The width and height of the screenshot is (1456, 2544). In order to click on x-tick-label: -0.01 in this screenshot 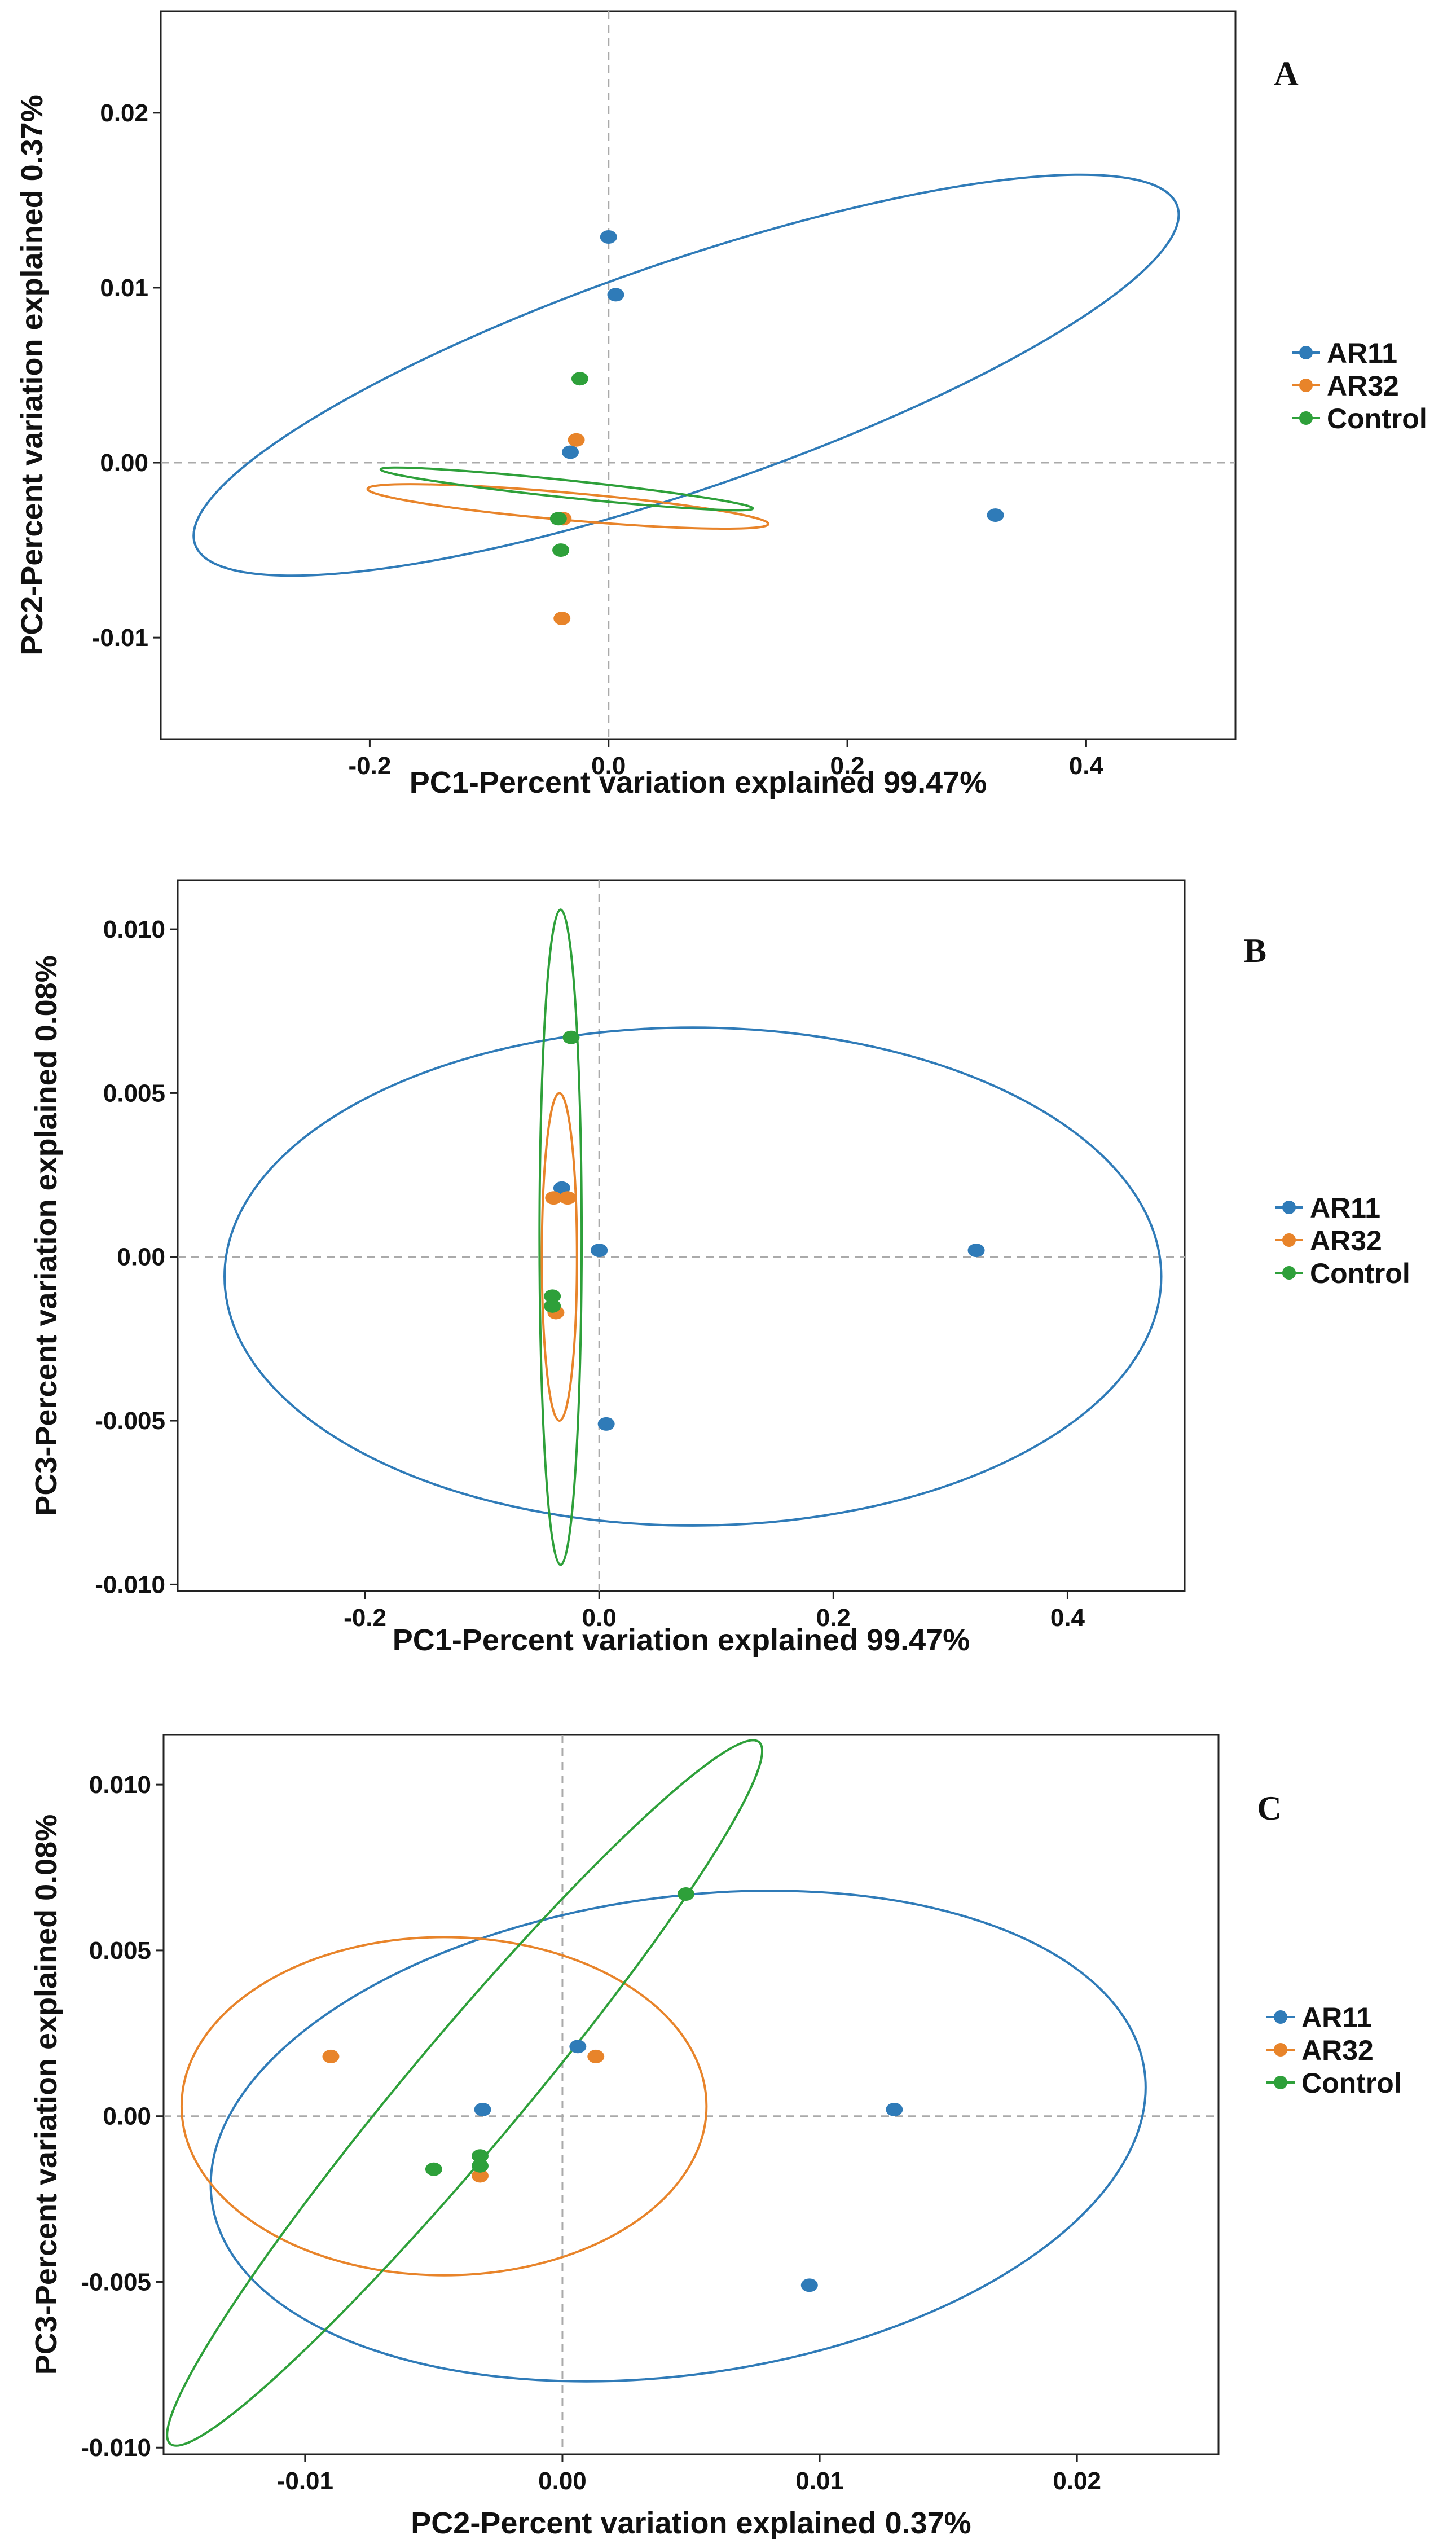, I will do `click(305, 2481)`.